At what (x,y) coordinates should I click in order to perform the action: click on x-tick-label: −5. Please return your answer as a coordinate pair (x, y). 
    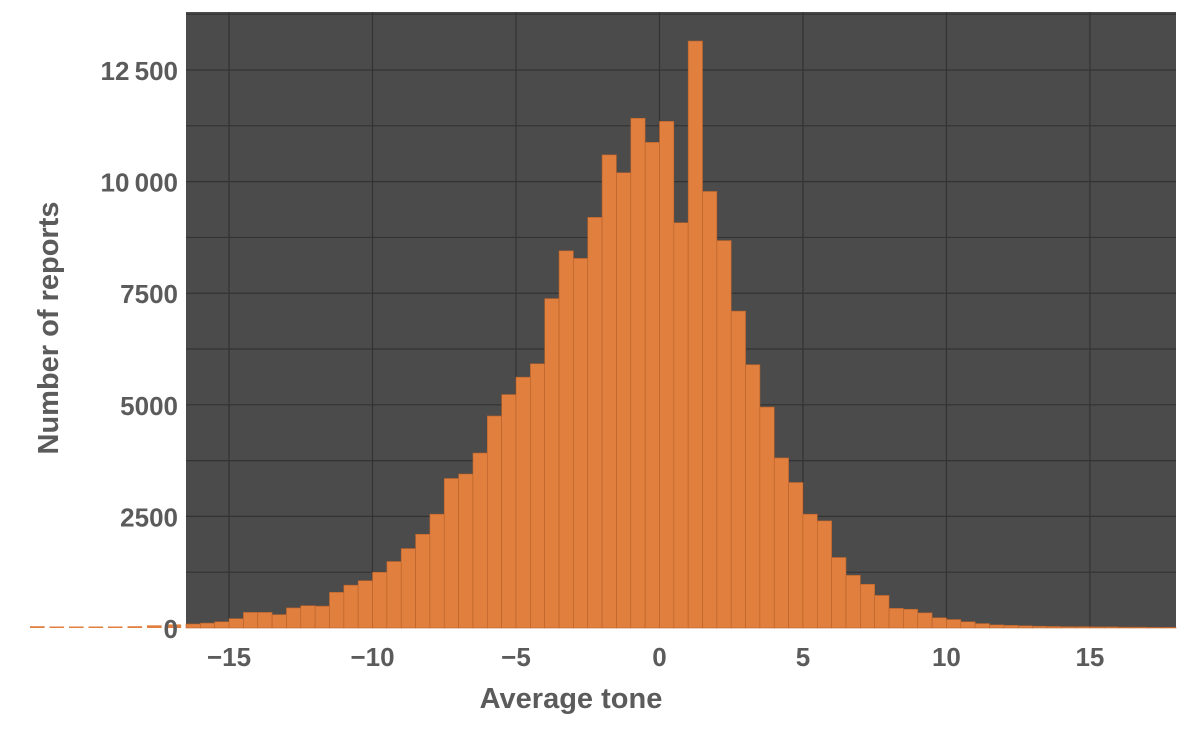
    Looking at the image, I should click on (516, 657).